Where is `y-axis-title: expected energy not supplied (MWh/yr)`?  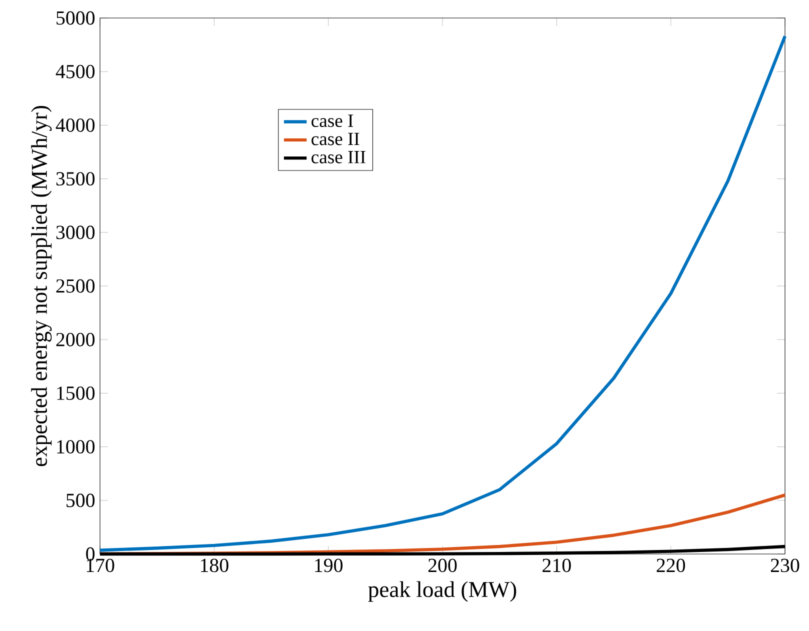 y-axis-title: expected energy not supplied (MWh/yr) is located at coordinates (41, 286).